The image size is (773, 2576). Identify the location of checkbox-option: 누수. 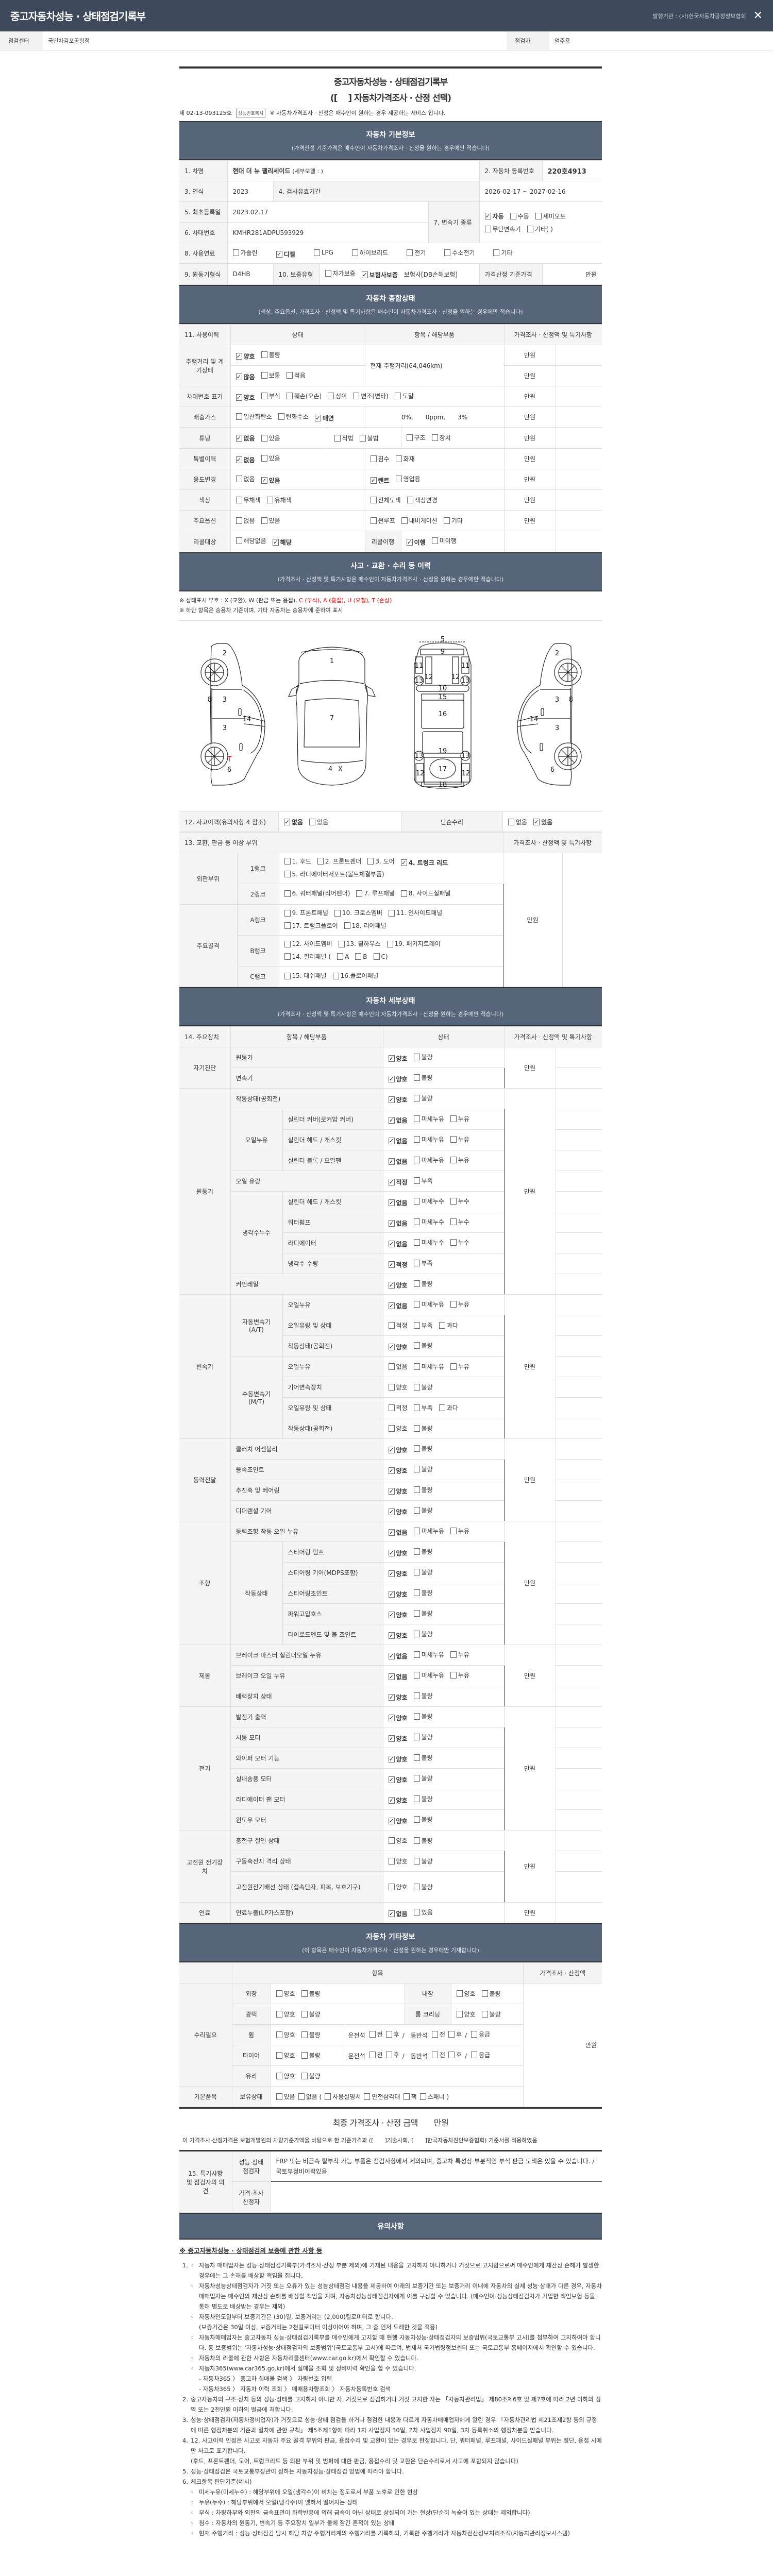
(459, 1221).